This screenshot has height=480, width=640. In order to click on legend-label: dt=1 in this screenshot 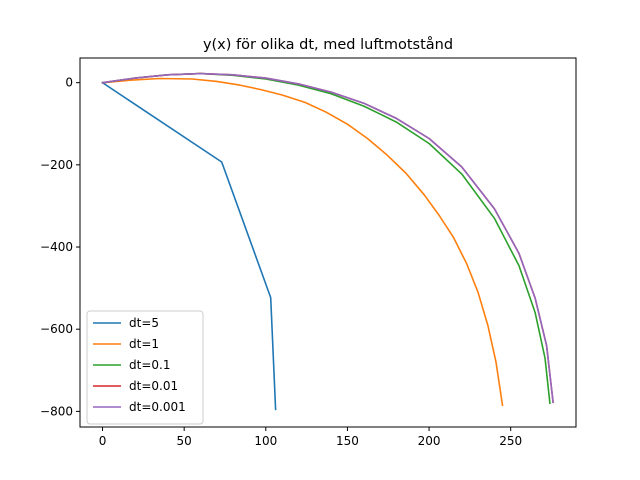, I will do `click(144, 344)`.